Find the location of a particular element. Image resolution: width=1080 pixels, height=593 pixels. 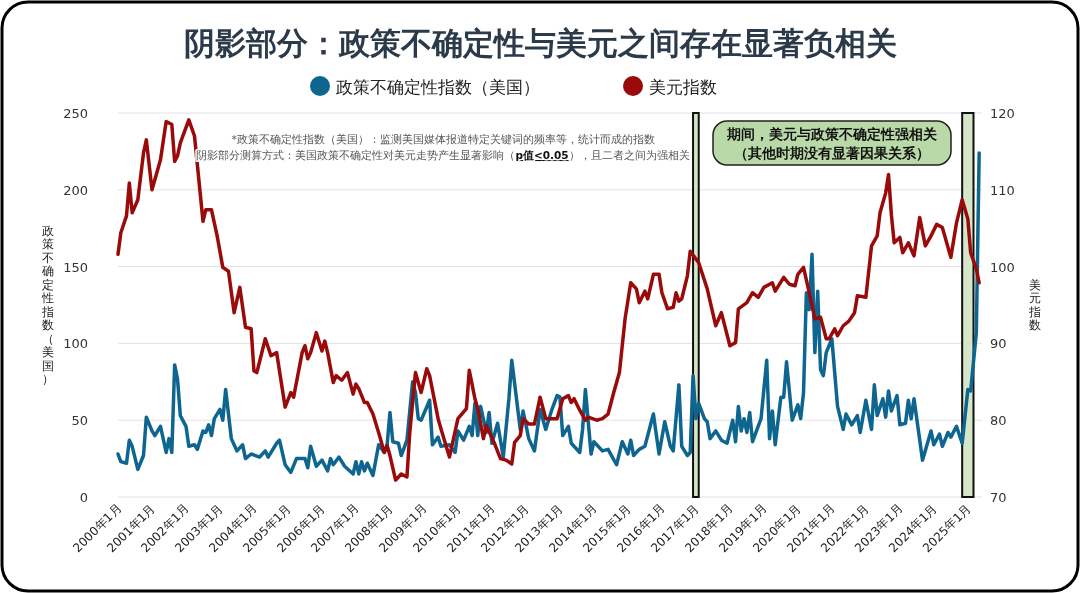

text: 政策不确定性指数（美国） is located at coordinates (48, 305).